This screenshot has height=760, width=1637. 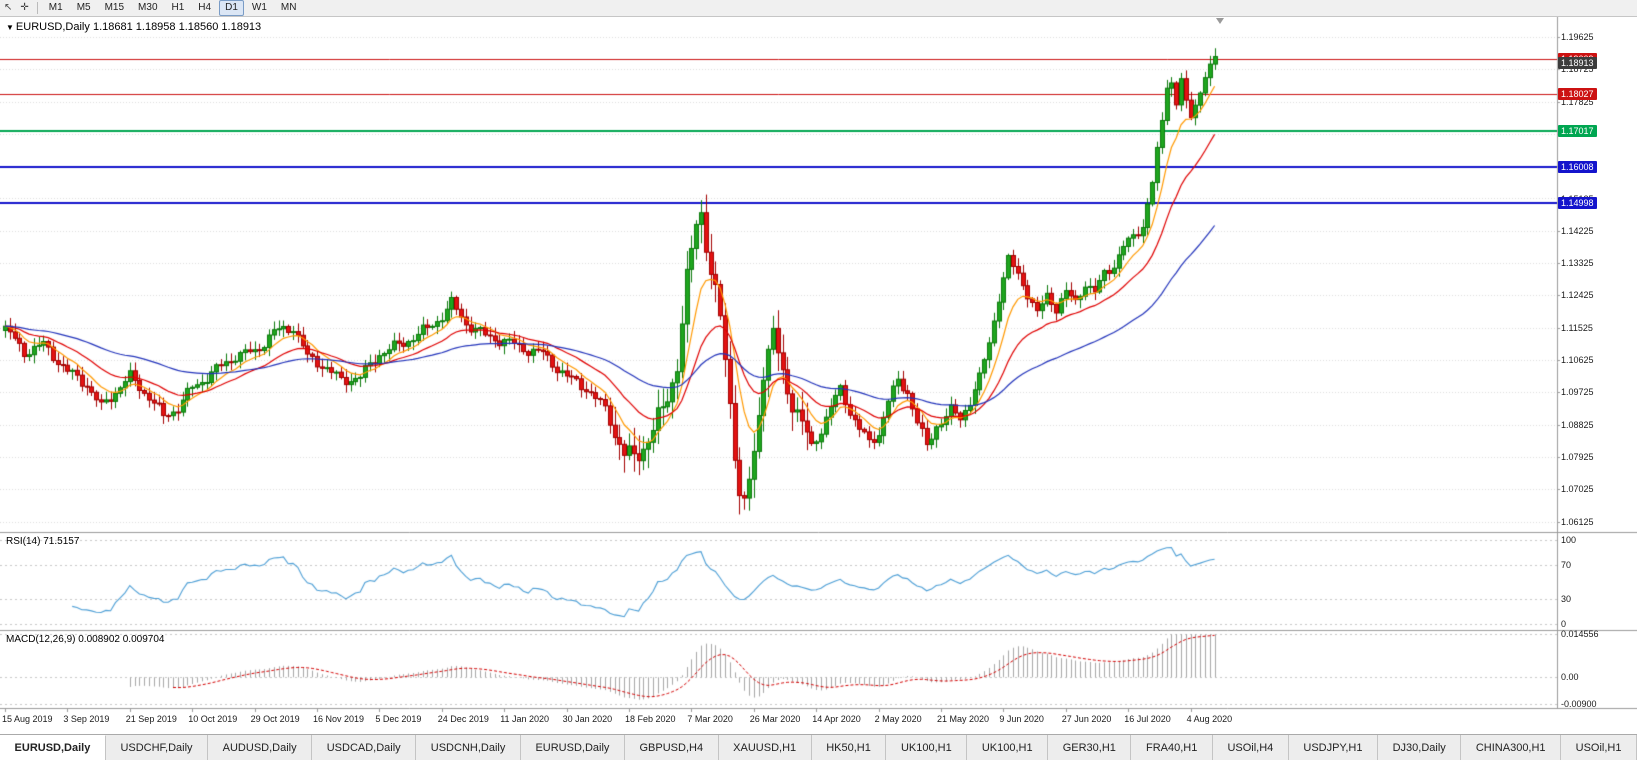 What do you see at coordinates (468, 747) in the screenshot?
I see `chart-tab-usdcnh-daily: USDCNH,Daily` at bounding box center [468, 747].